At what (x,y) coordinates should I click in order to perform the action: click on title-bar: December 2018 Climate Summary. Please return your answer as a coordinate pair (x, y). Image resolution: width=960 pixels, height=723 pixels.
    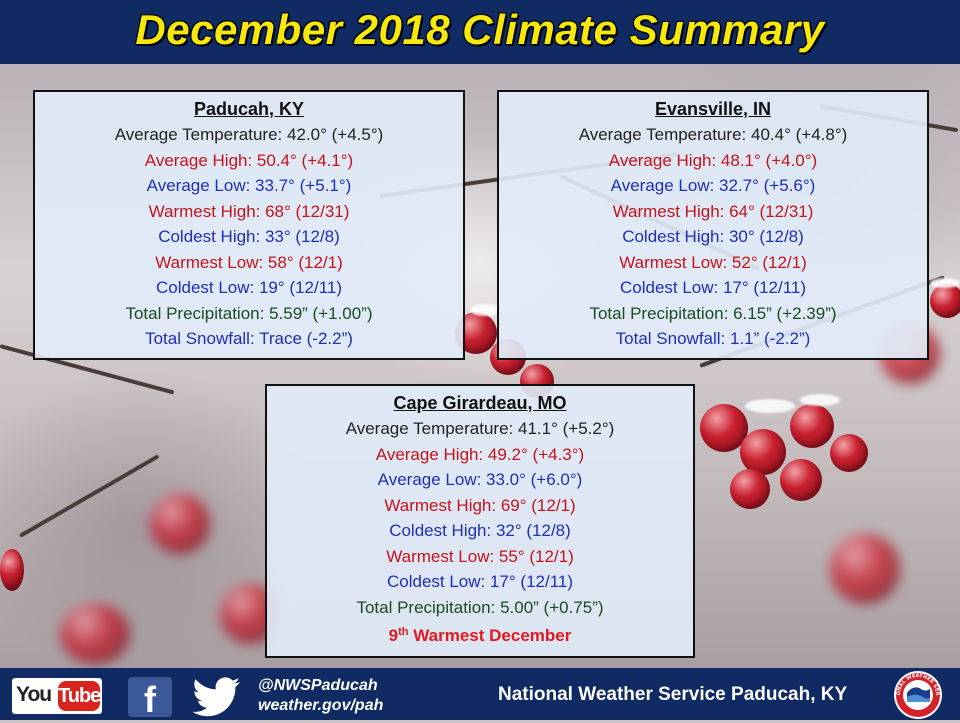
    Looking at the image, I should click on (480, 32).